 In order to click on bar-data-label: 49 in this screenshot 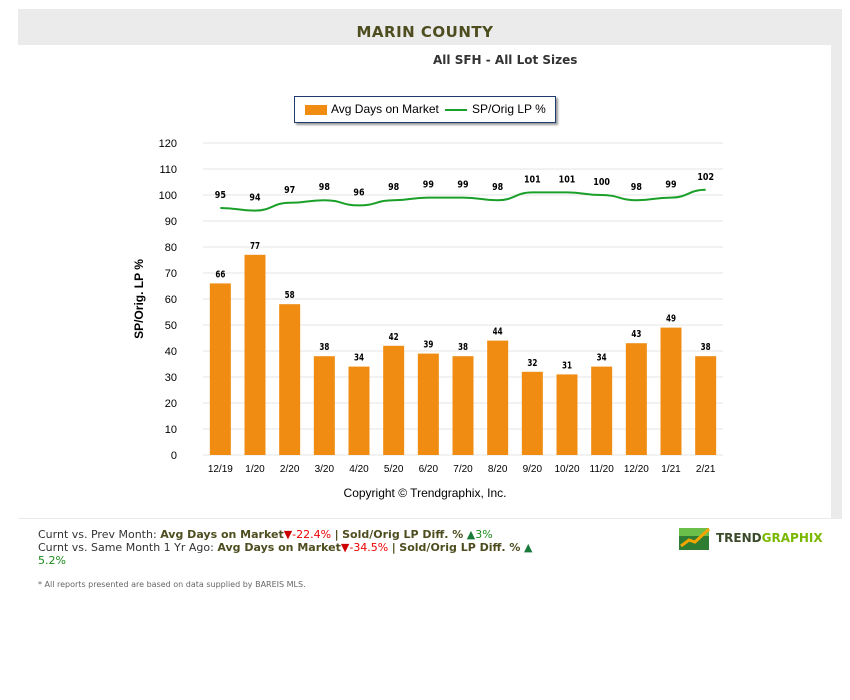, I will do `click(671, 319)`.